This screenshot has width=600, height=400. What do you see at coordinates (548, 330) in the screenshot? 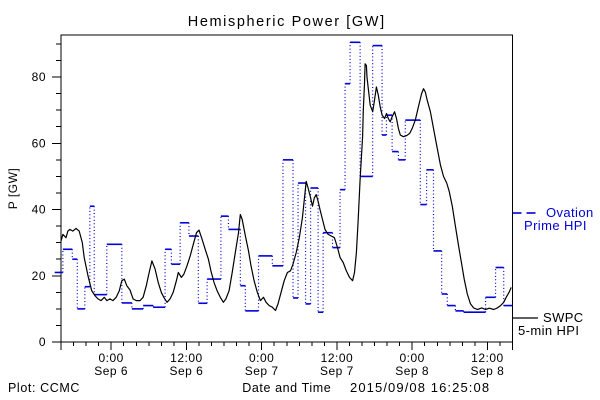
I see `swpc-legend-label: 5-min HPI` at bounding box center [548, 330].